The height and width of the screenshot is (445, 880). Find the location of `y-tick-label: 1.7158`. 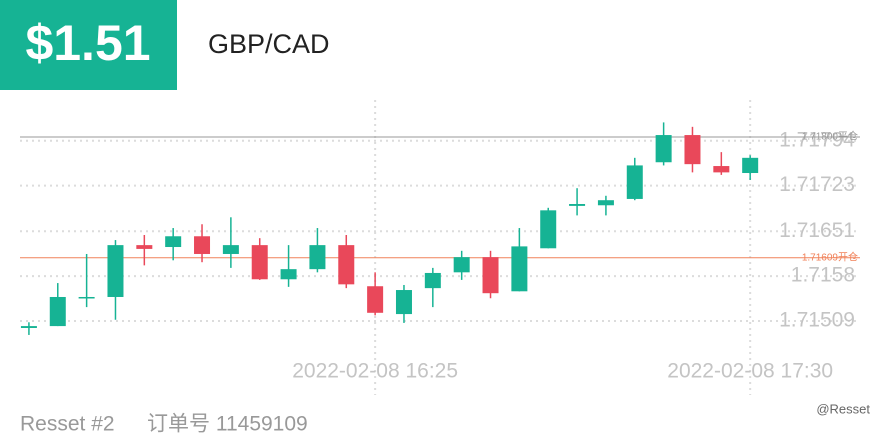

y-tick-label: 1.7158 is located at coordinates (823, 275).